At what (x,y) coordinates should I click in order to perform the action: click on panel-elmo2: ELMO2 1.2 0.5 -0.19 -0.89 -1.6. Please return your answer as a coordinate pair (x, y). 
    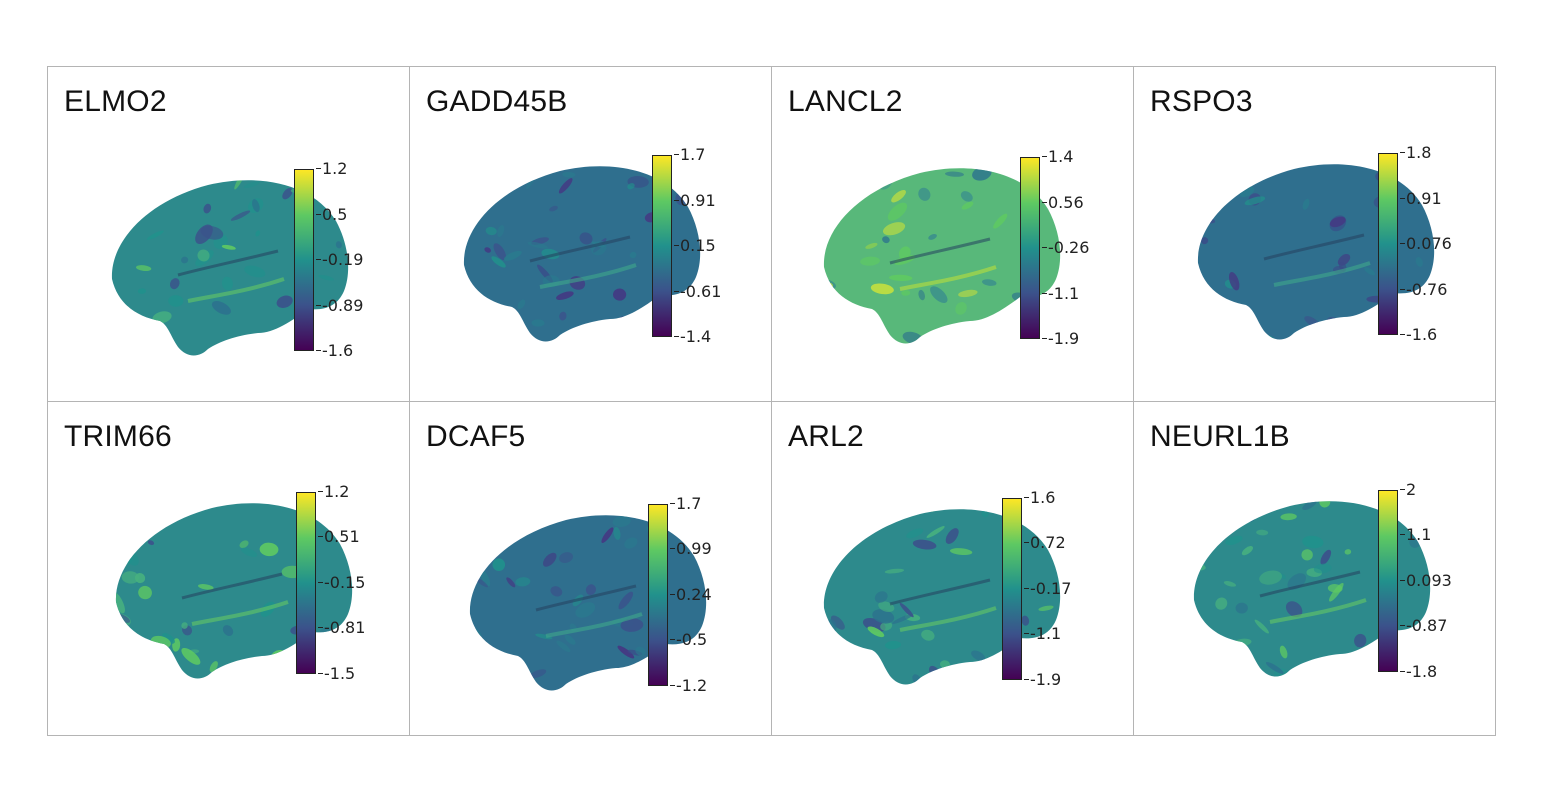
    Looking at the image, I should click on (229, 234).